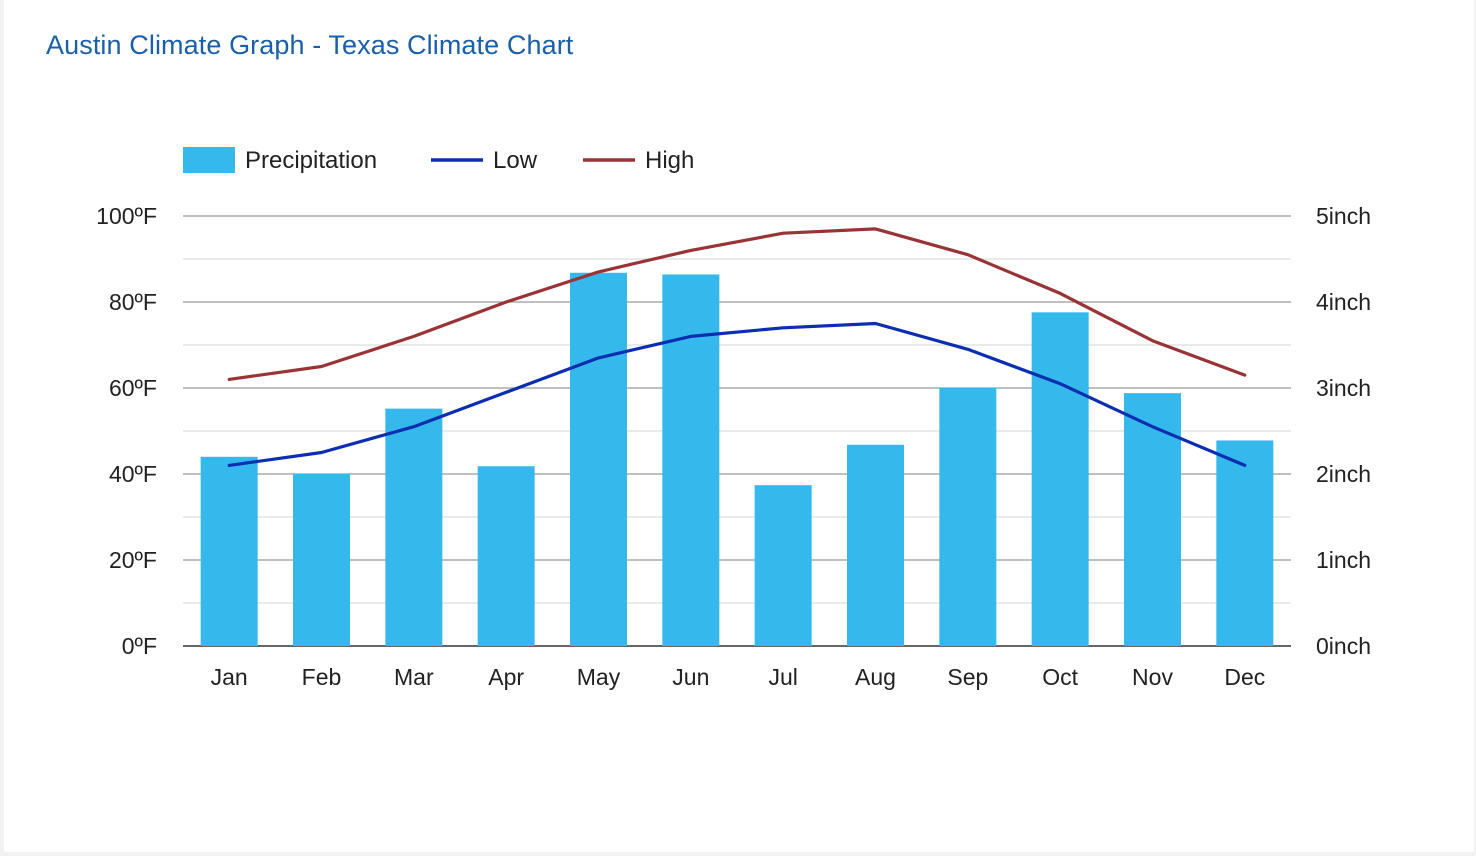 This screenshot has width=1476, height=856. I want to click on precipitation-bar-apr, so click(506, 556).